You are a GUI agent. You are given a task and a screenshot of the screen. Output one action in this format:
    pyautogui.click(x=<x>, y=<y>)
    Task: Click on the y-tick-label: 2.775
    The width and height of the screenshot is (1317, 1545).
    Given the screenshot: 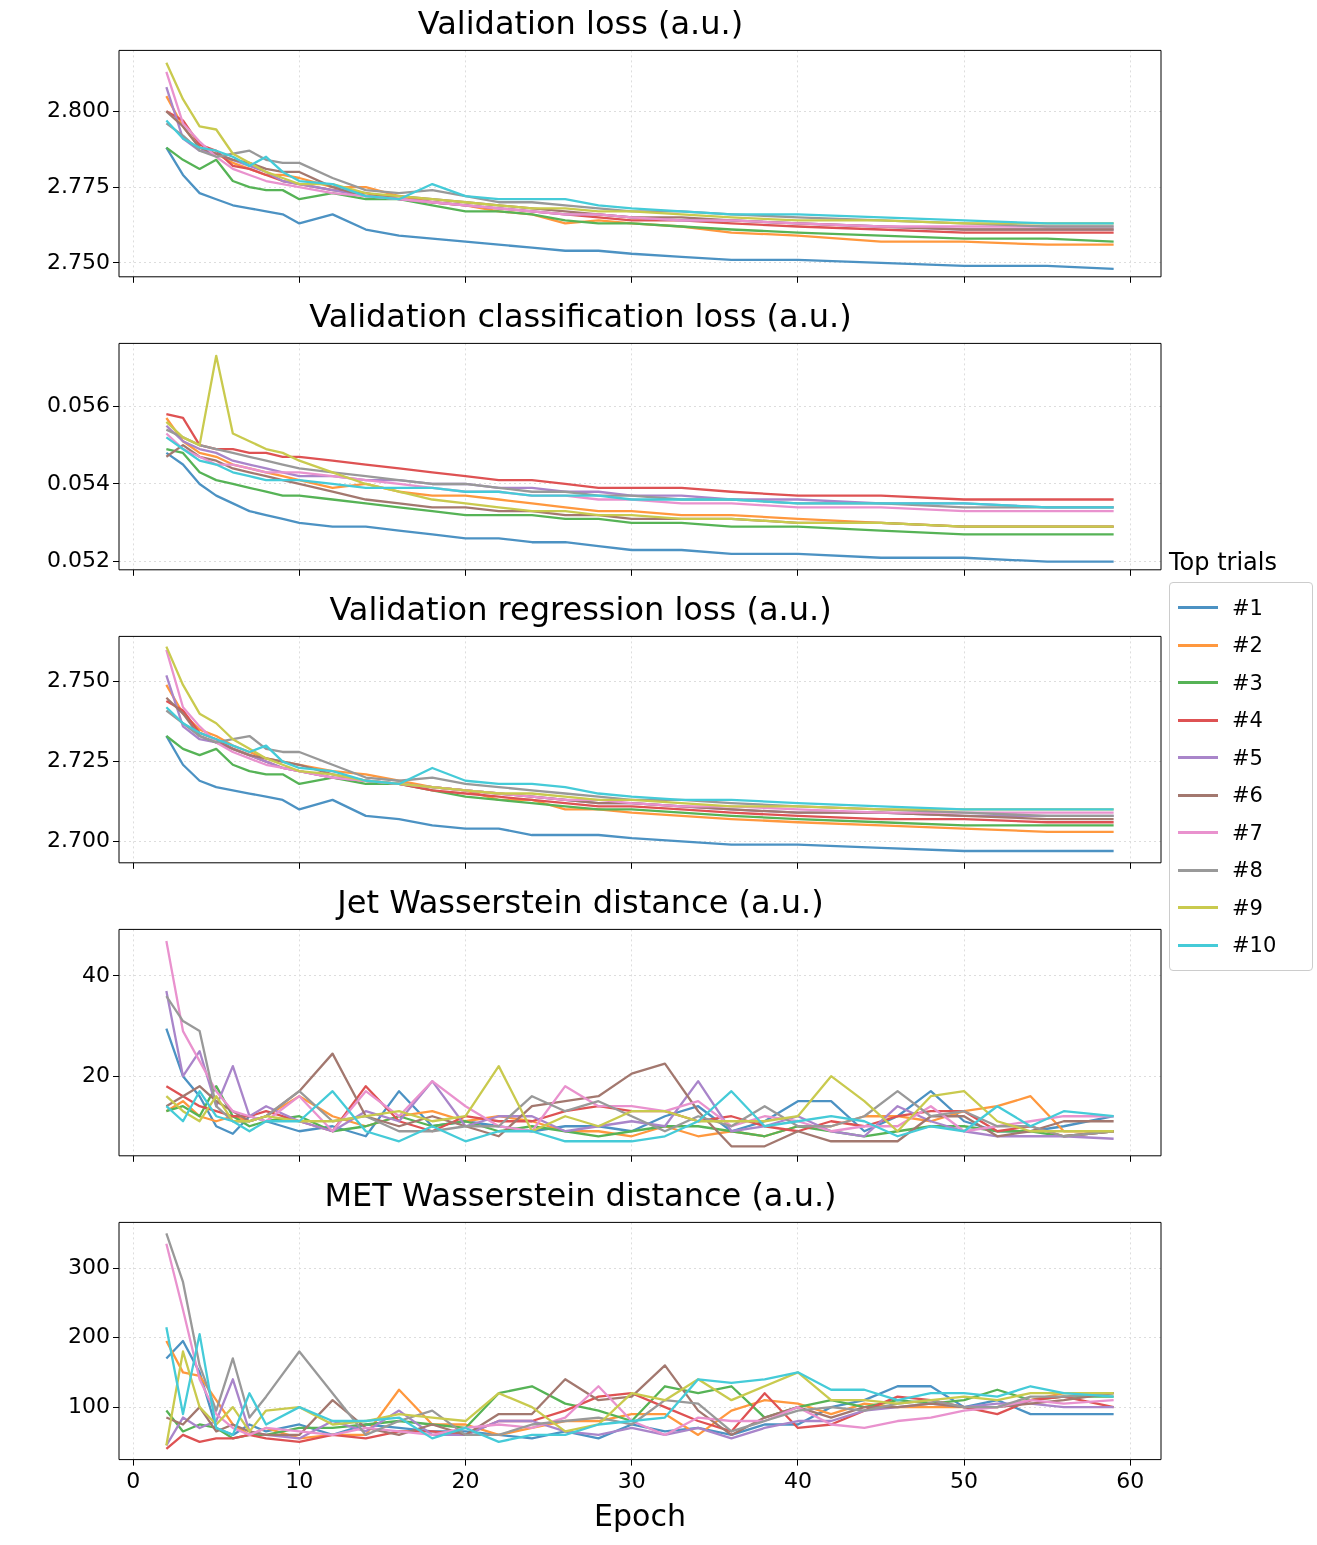 What is the action you would take?
    pyautogui.click(x=78, y=185)
    